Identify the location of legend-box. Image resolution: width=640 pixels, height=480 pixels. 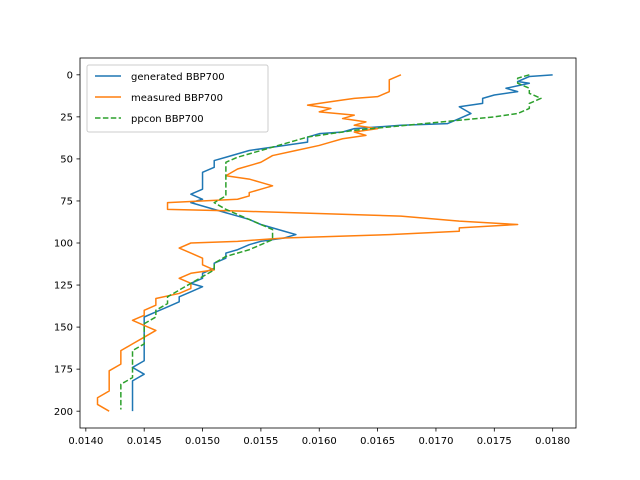
(177, 98).